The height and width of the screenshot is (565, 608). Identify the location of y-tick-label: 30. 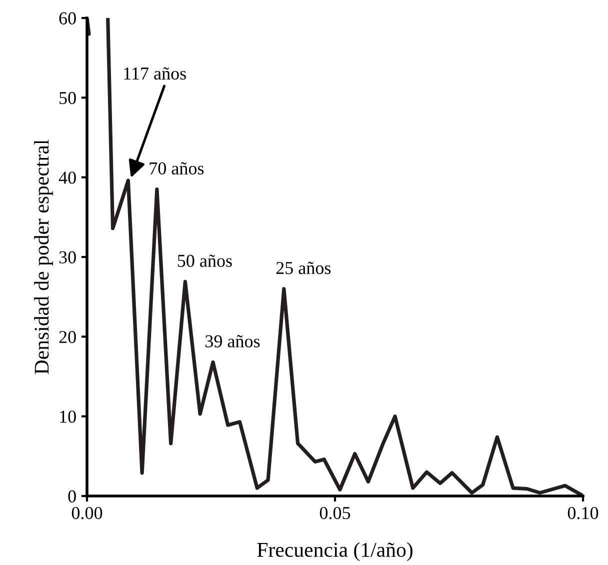
(67, 257).